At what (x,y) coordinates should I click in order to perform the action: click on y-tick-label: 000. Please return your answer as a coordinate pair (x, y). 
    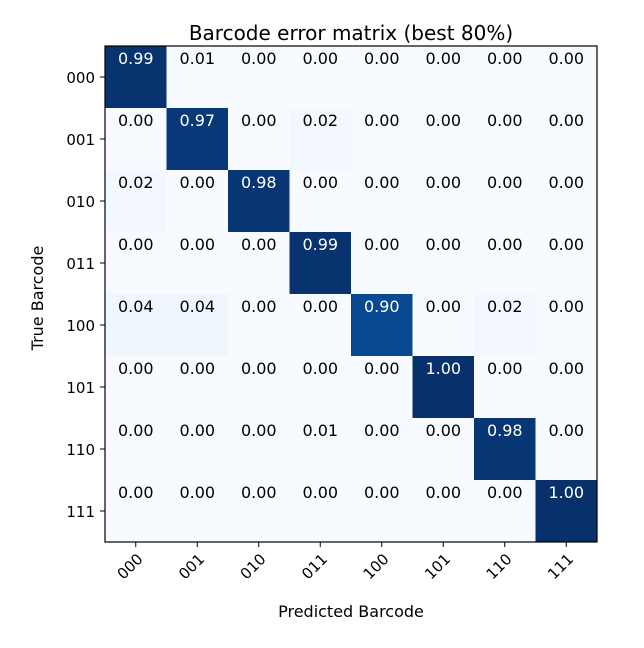
    Looking at the image, I should click on (80, 78).